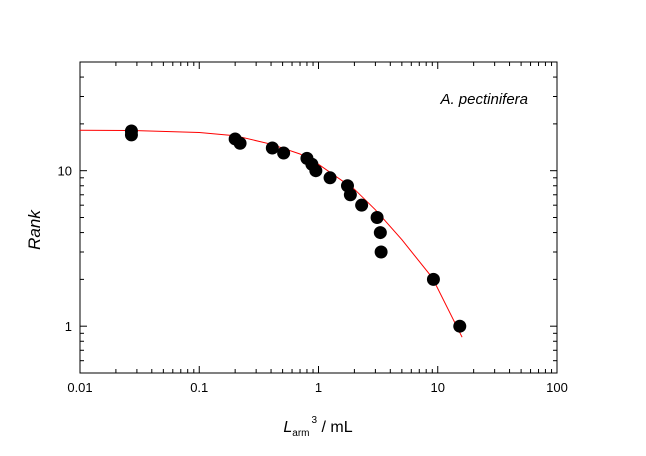 This screenshot has width=646, height=456. Describe the element at coordinates (79, 387) in the screenshot. I see `x-tick-label: 0.01` at that location.